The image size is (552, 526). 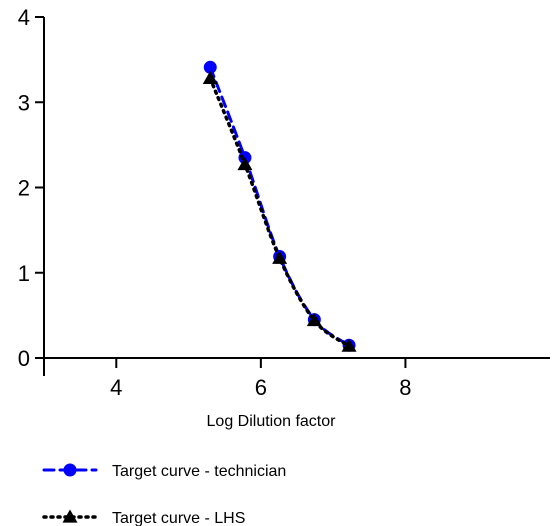 I want to click on x-axis-title: Log Dilution factor, so click(x=272, y=421).